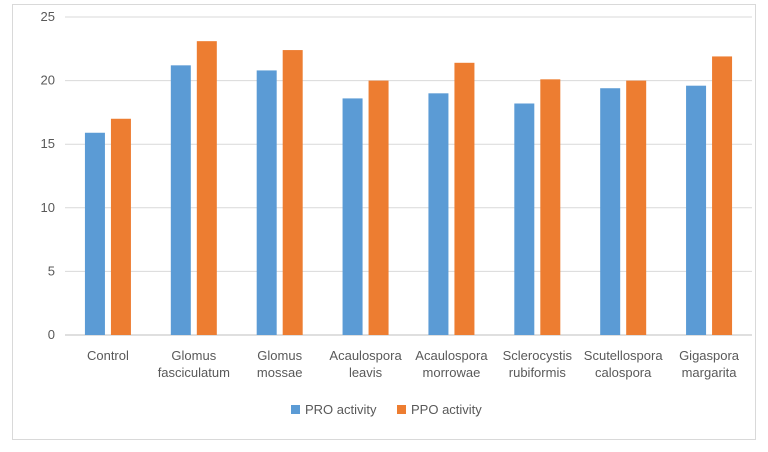 The height and width of the screenshot is (452, 768). Describe the element at coordinates (624, 364) in the screenshot. I see `x-tick-label: Scutellospora calospora` at that location.